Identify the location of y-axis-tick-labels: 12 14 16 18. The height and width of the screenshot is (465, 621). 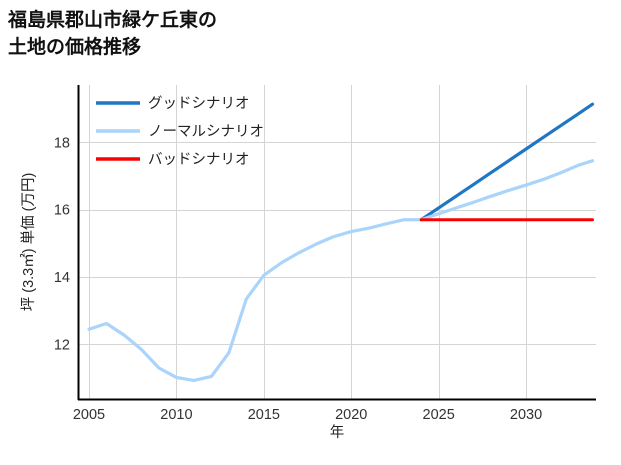
(62, 244).